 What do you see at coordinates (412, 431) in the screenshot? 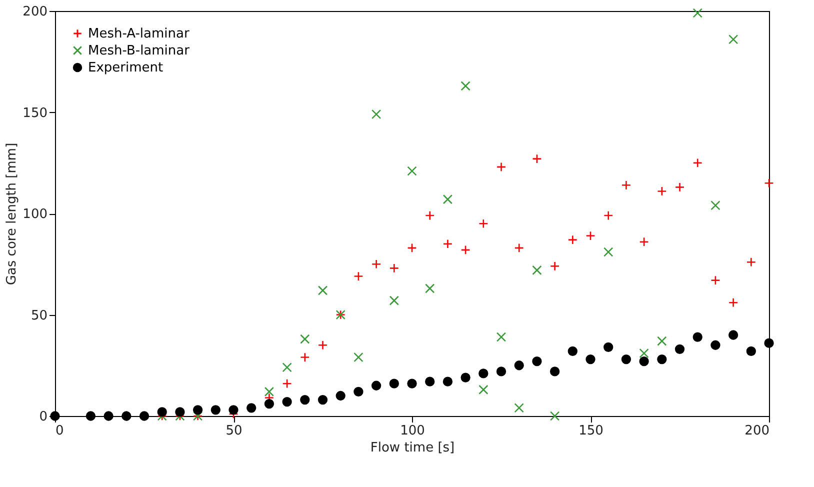
I see `x-tick-label: 100` at bounding box center [412, 431].